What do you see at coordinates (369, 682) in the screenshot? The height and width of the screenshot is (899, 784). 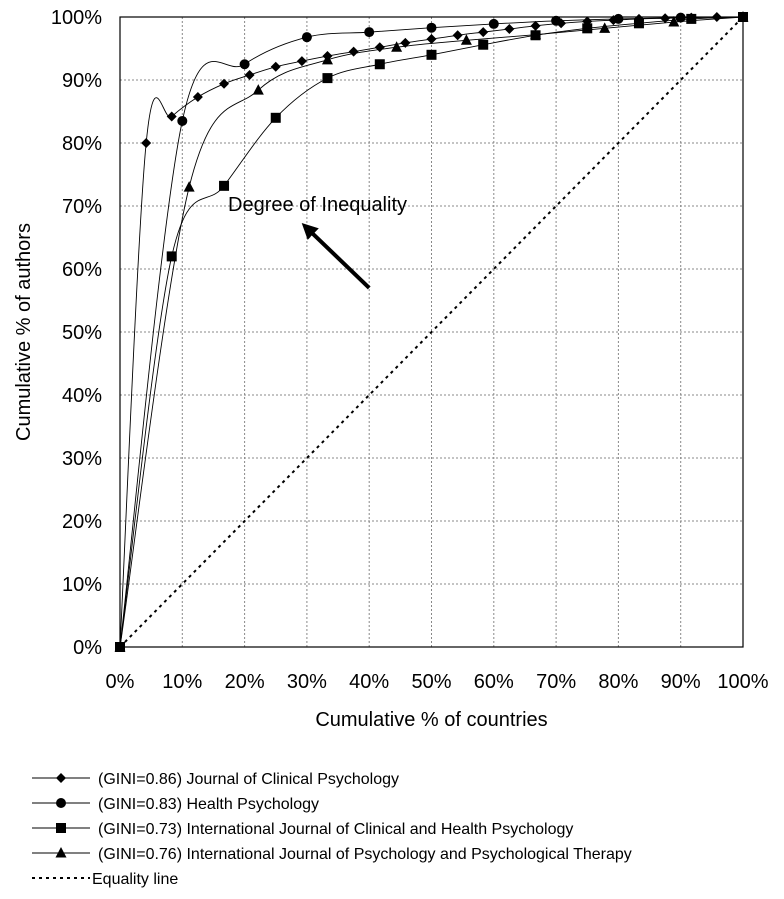 I see `x-tick-label: 40%` at bounding box center [369, 682].